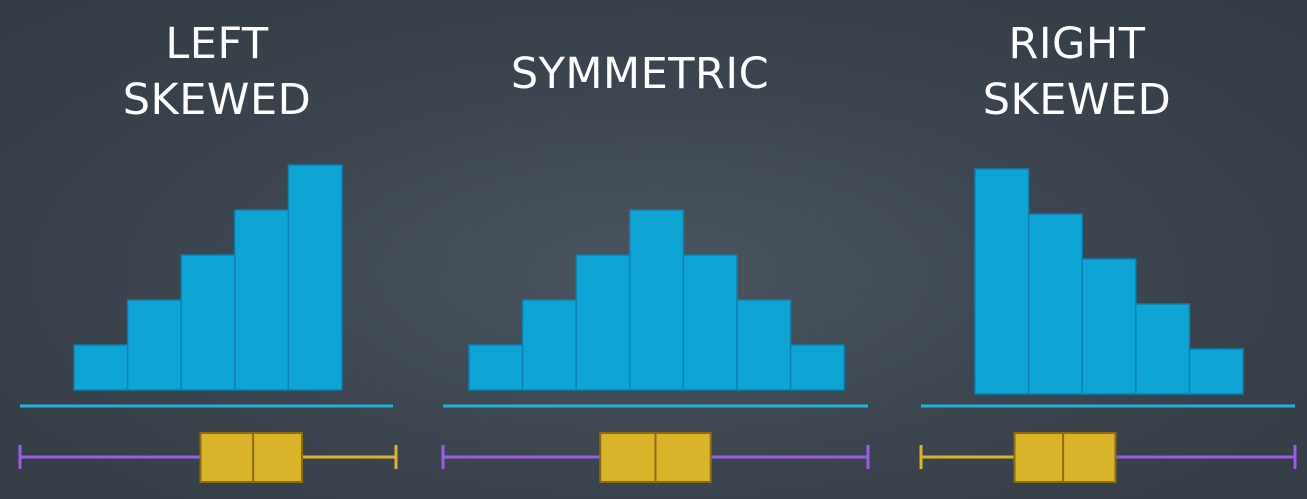 This screenshot has height=499, width=1307. I want to click on panel-title-symmetric: SYMMETRIC, so click(640, 74).